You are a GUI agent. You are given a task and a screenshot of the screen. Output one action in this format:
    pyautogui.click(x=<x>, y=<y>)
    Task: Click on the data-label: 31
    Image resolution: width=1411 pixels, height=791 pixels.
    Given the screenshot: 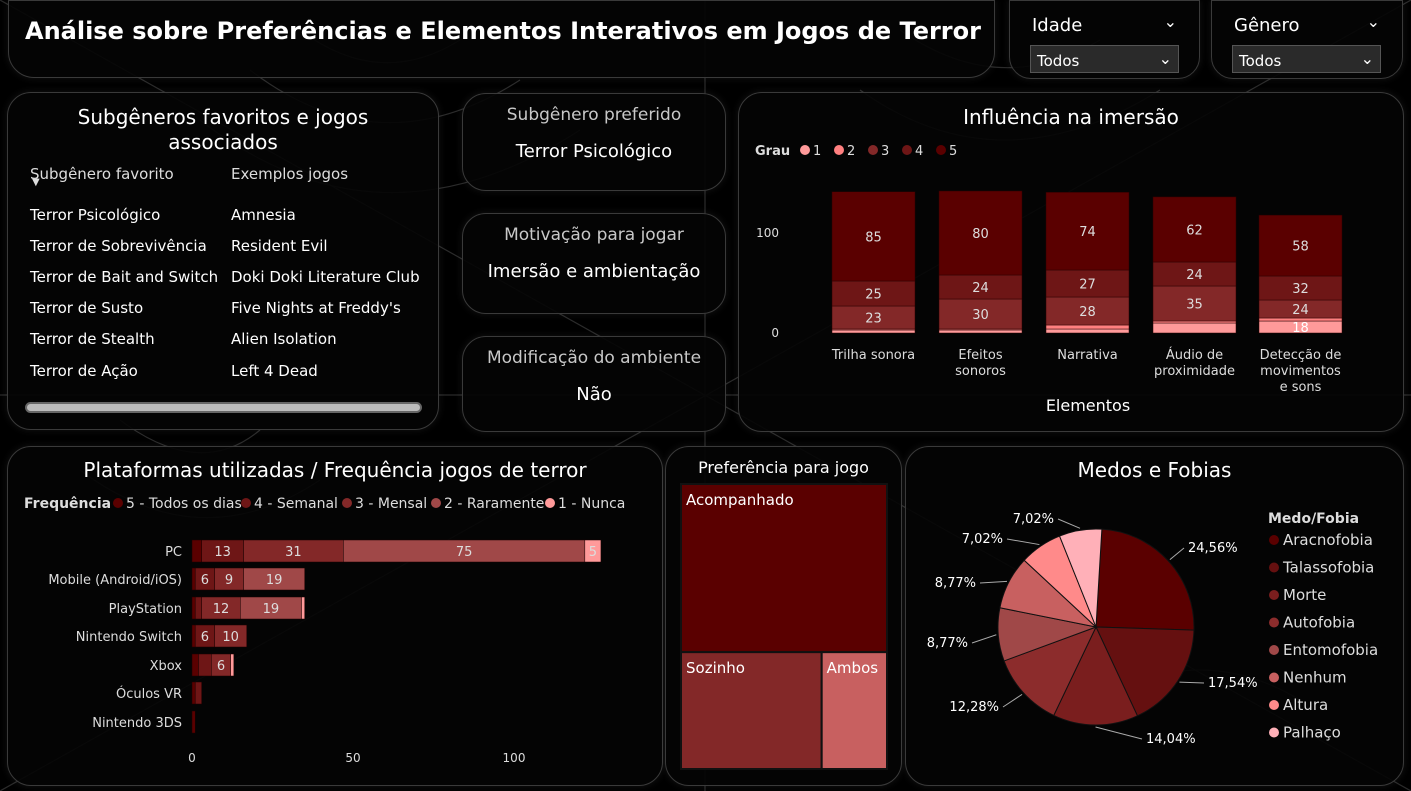 What is the action you would take?
    pyautogui.click(x=293, y=552)
    